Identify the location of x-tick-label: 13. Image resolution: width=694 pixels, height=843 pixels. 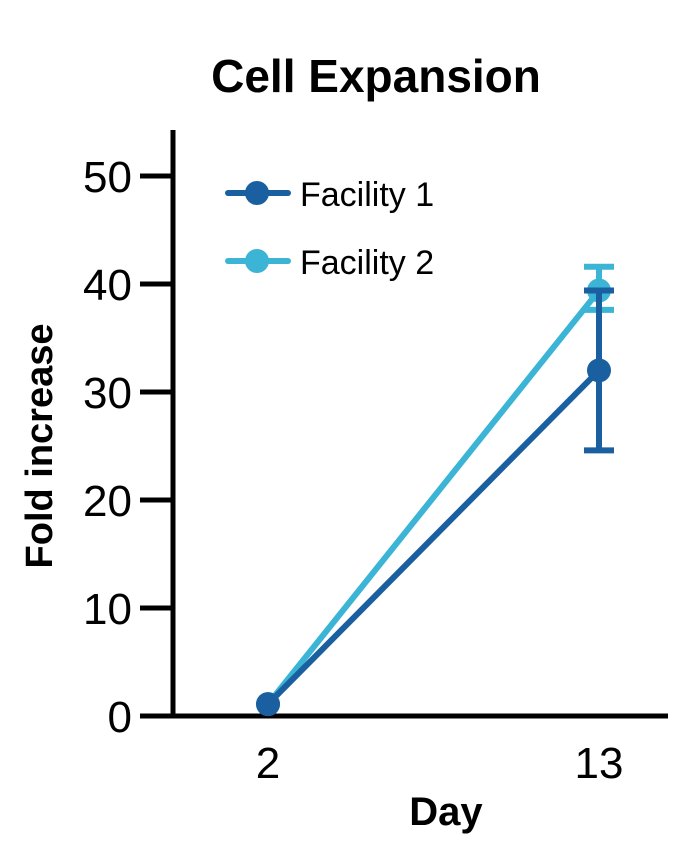
(599, 763).